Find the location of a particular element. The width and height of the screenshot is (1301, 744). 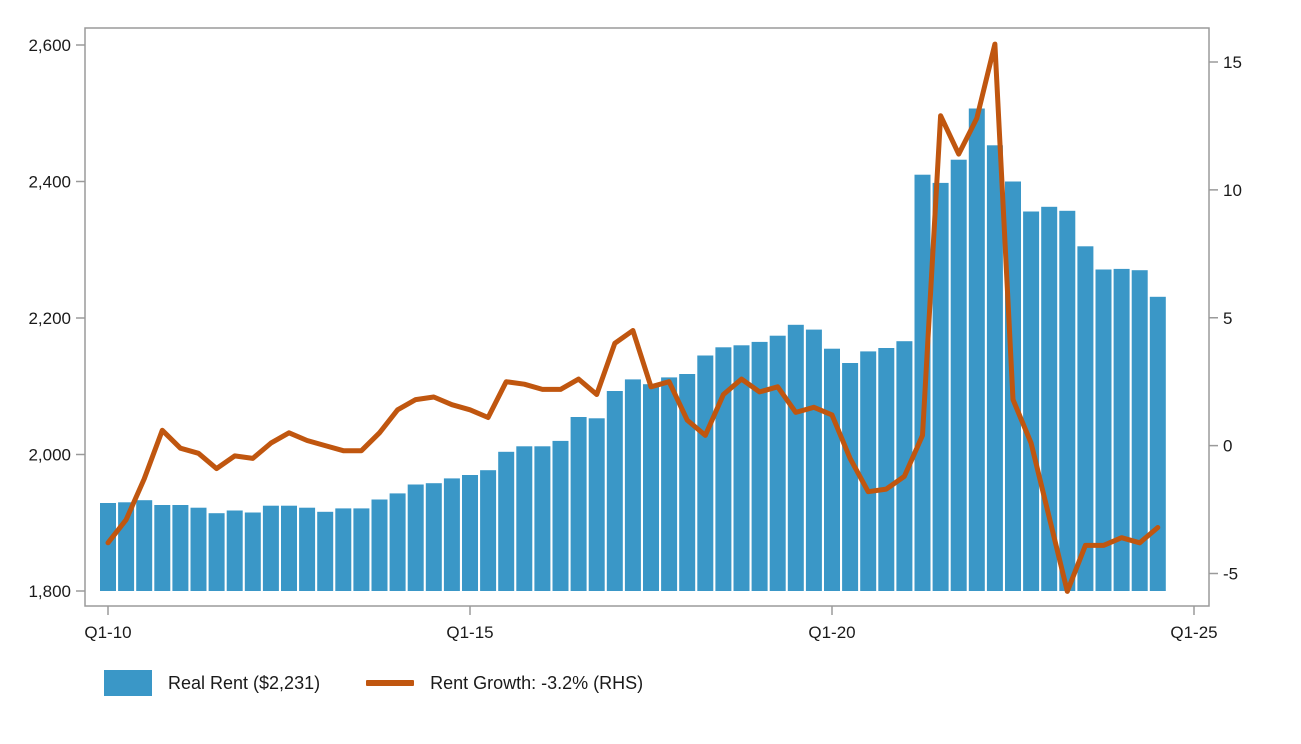

left-tick-label-3: 2,400 is located at coordinates (49, 182).